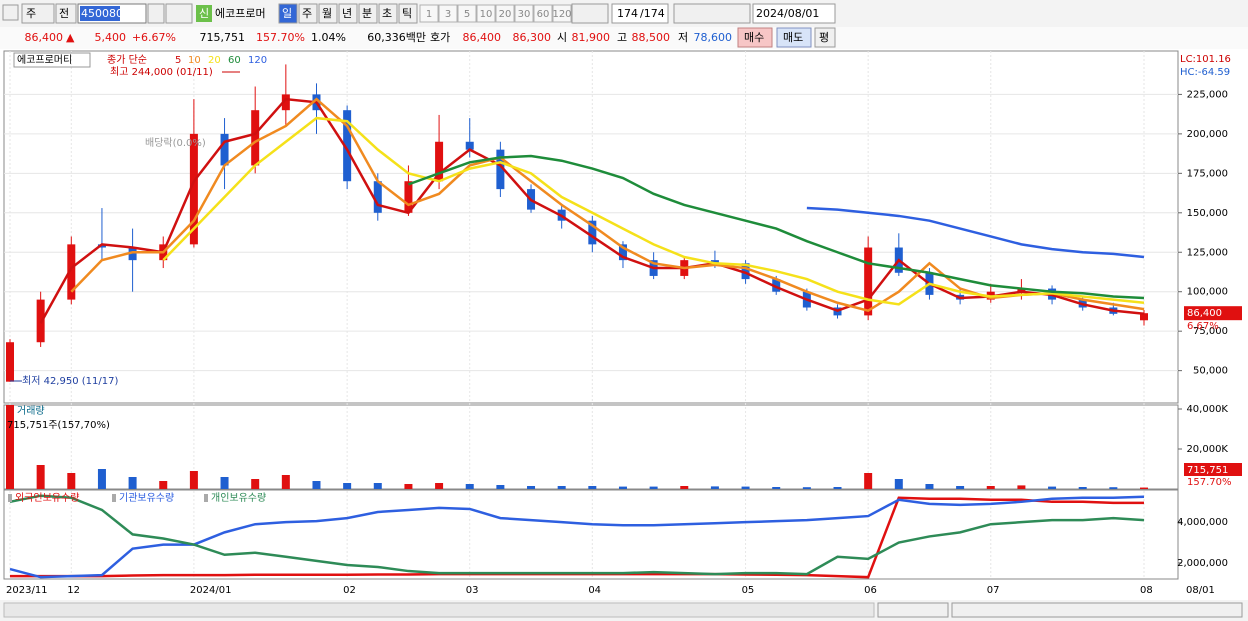 This screenshot has width=1248, height=621. Describe the element at coordinates (223, 37) in the screenshot. I see `volume: 715,751` at that location.